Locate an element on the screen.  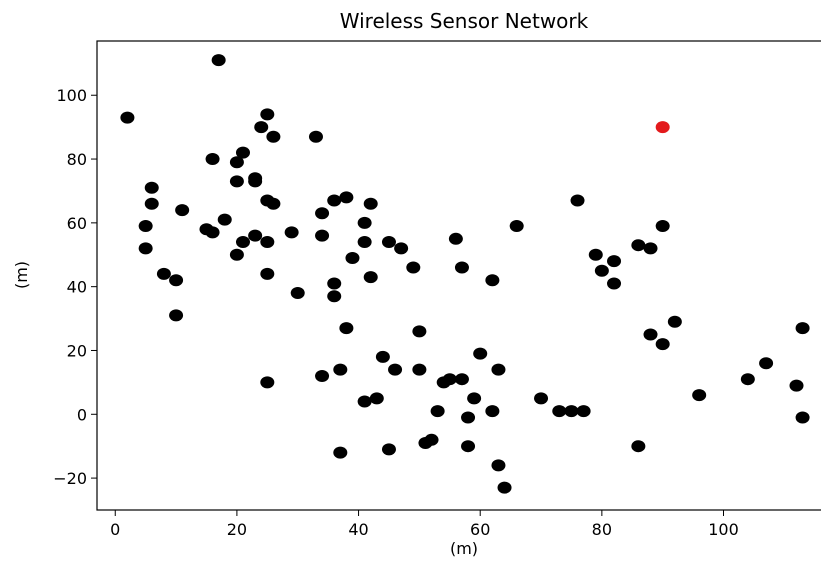
y-tick-label: −20 is located at coordinates (70, 478).